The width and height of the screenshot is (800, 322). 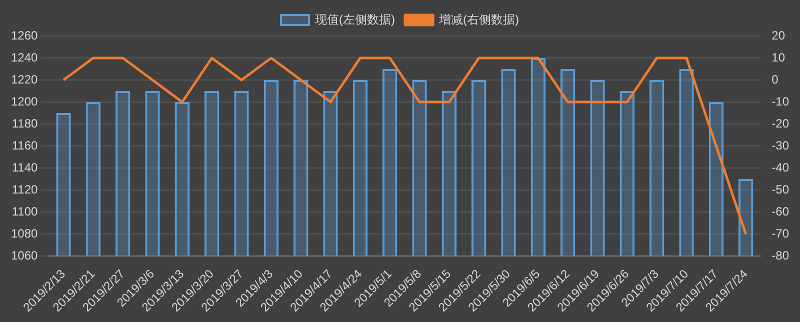 I want to click on y2-tick-label: -60, so click(x=781, y=211).